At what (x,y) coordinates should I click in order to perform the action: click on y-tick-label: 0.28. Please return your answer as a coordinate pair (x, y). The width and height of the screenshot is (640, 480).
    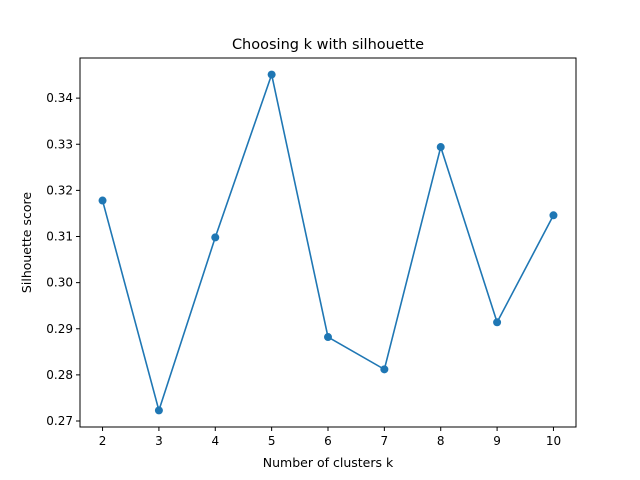
    Looking at the image, I should click on (59, 375).